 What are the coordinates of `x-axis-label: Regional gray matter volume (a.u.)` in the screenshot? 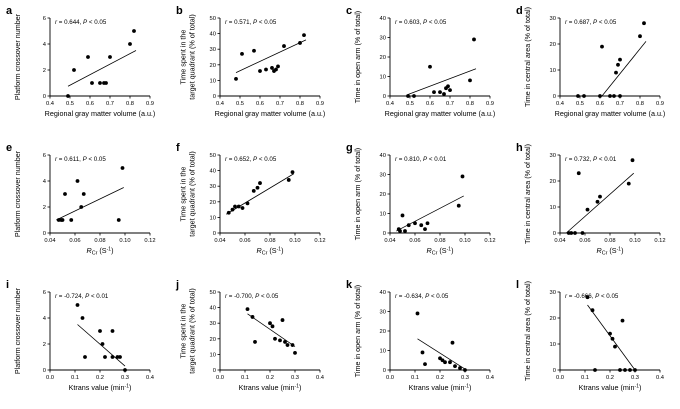 It's located at (100, 113).